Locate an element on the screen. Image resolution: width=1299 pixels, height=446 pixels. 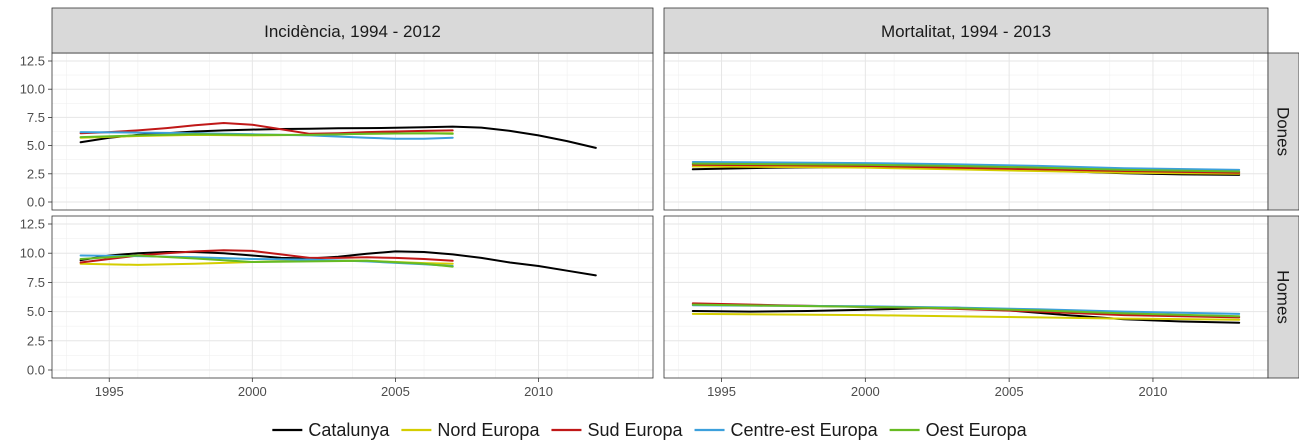
strip-label-incidencia: Incidència, 1994 - 2012 is located at coordinates (352, 31).